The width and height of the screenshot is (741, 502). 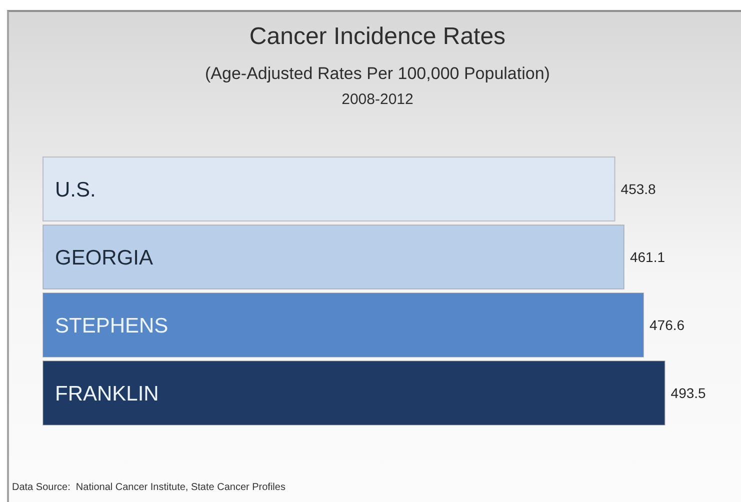 I want to click on chart-title: Cancer Incidence Rates, so click(x=377, y=37).